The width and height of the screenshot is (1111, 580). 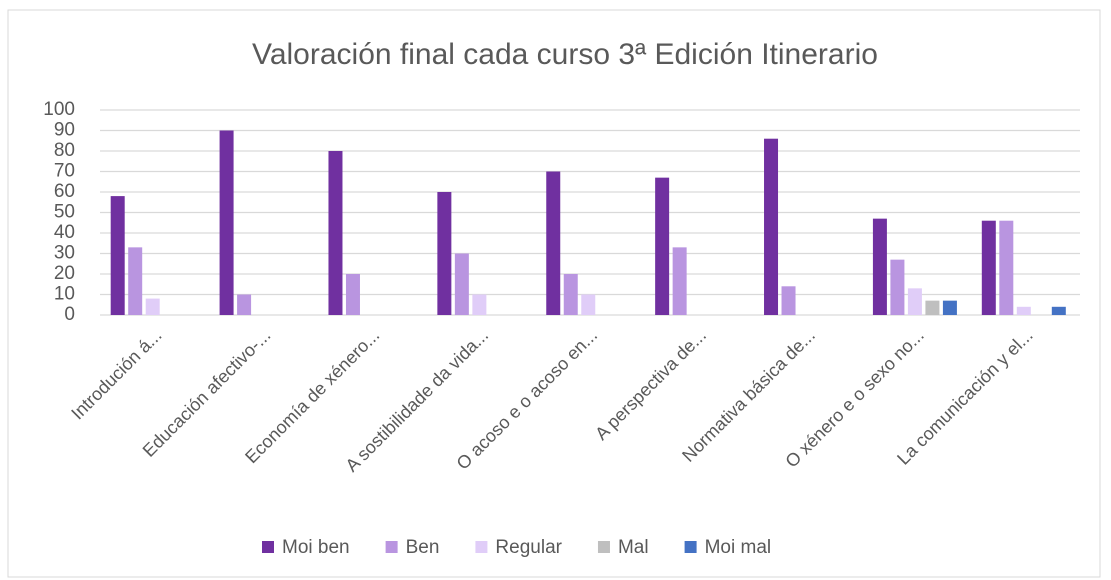 I want to click on y-tick-label: 10, so click(x=64, y=294).